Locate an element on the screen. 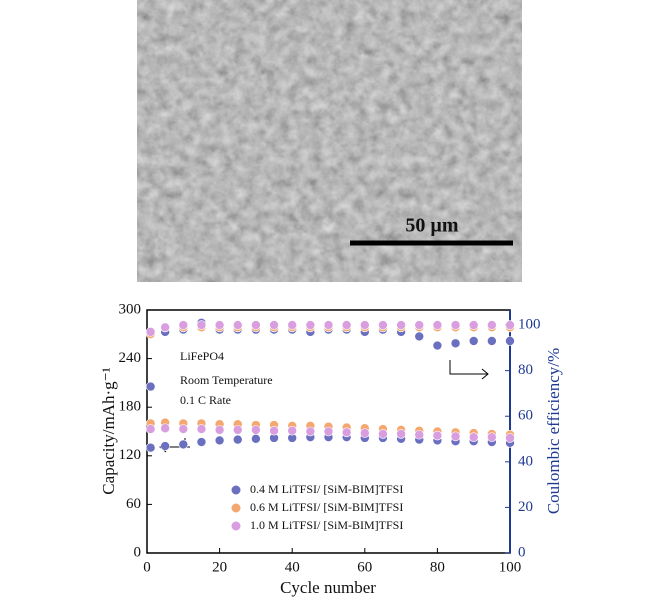 This screenshot has height=605, width=650. y-tick-label: 240 is located at coordinates (130, 358).